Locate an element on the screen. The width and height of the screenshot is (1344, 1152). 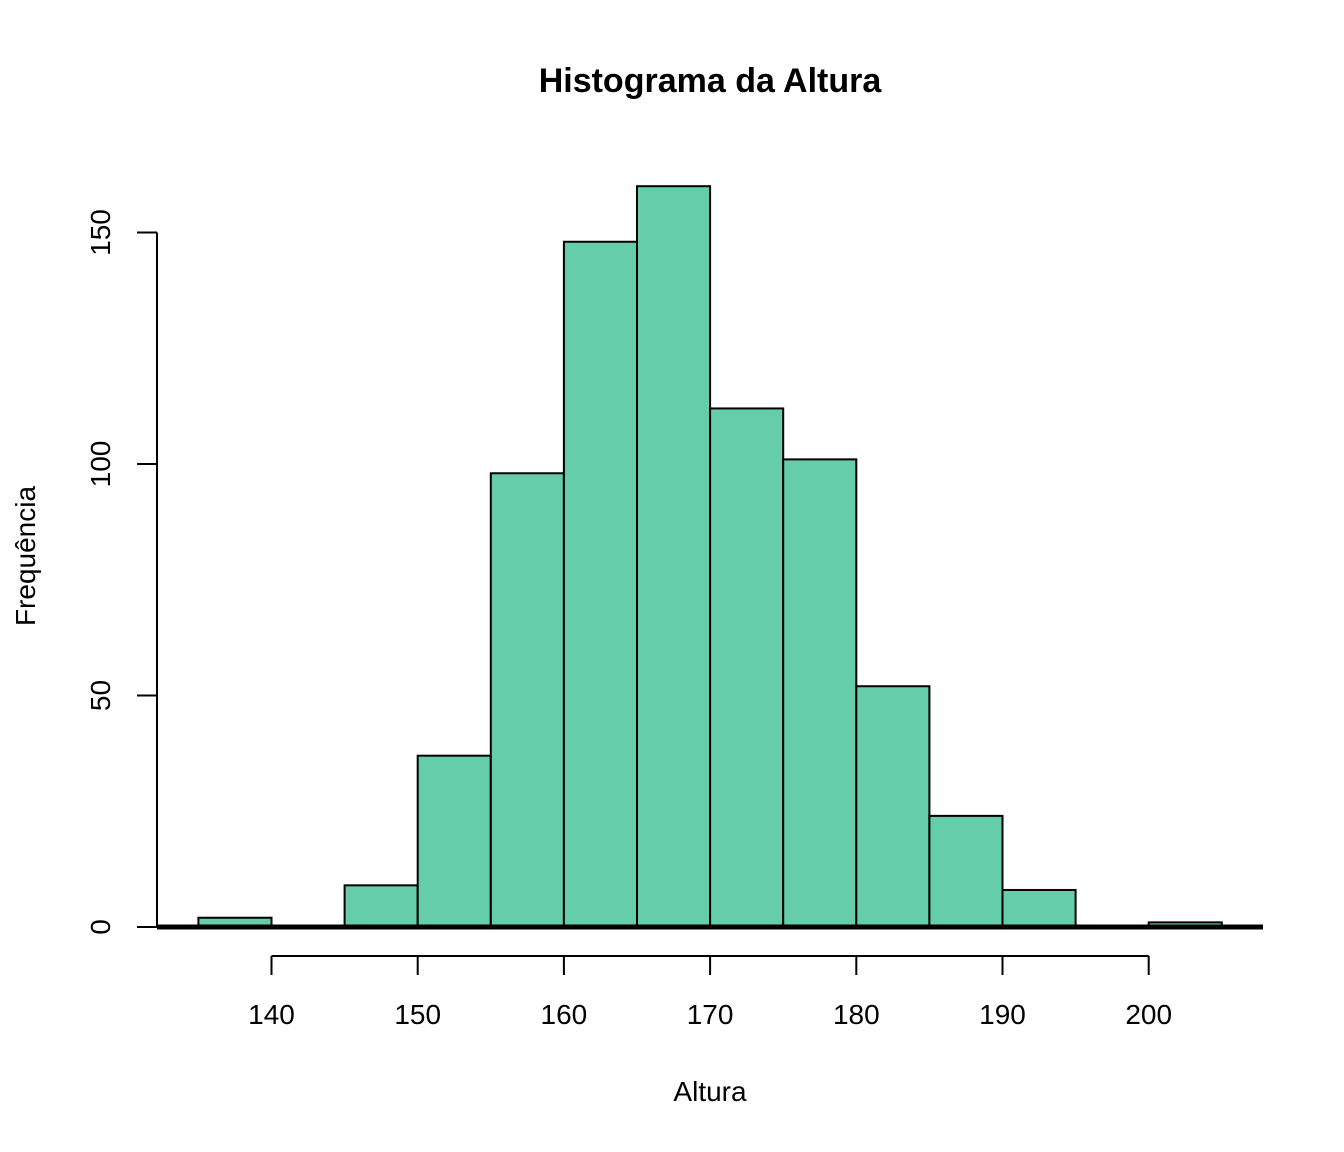
y-tick-label-0: 0 is located at coordinates (100, 927).